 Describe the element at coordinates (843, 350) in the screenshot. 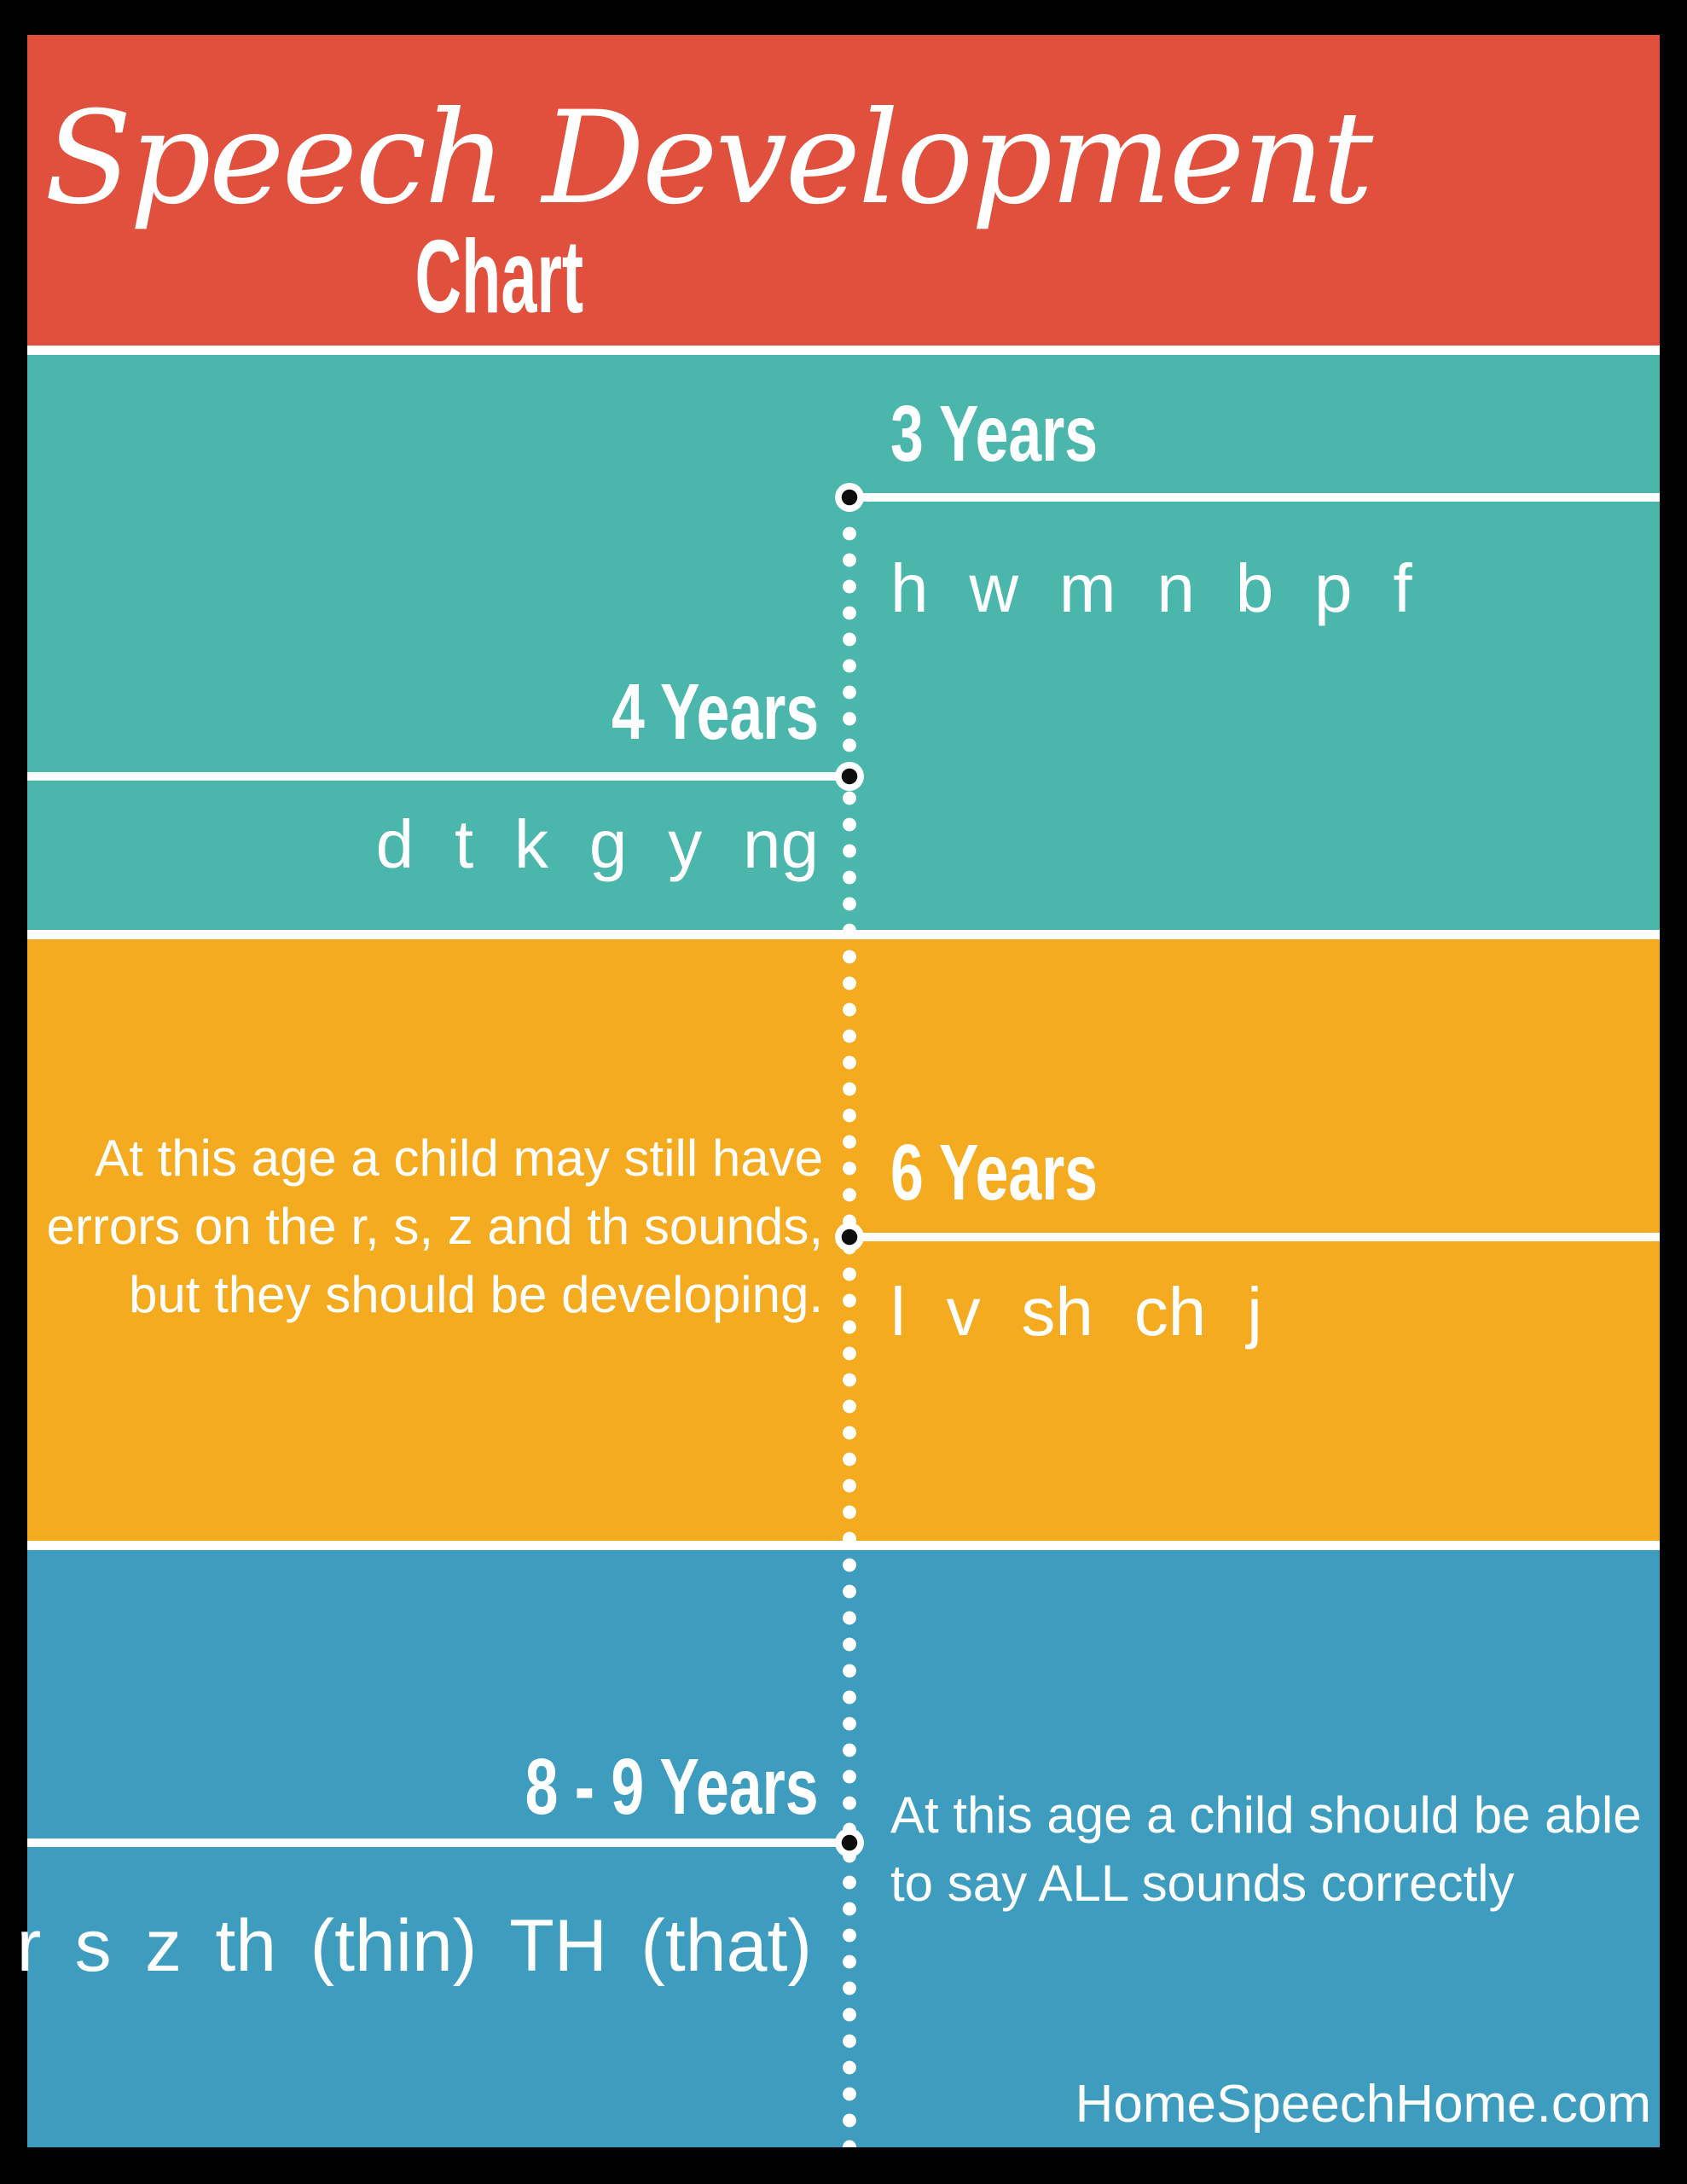

I see `section-divider` at that location.